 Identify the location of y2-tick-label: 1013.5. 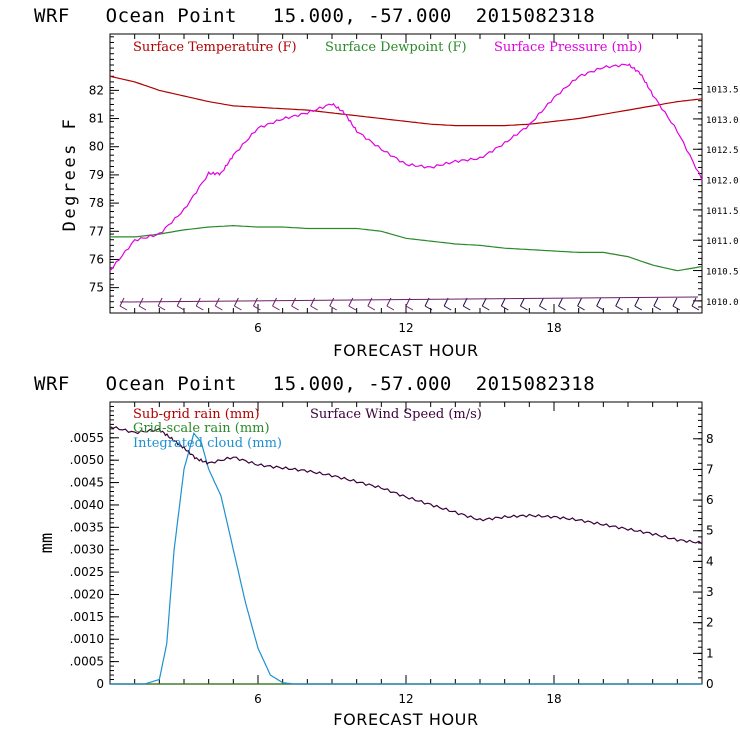
(722, 91).